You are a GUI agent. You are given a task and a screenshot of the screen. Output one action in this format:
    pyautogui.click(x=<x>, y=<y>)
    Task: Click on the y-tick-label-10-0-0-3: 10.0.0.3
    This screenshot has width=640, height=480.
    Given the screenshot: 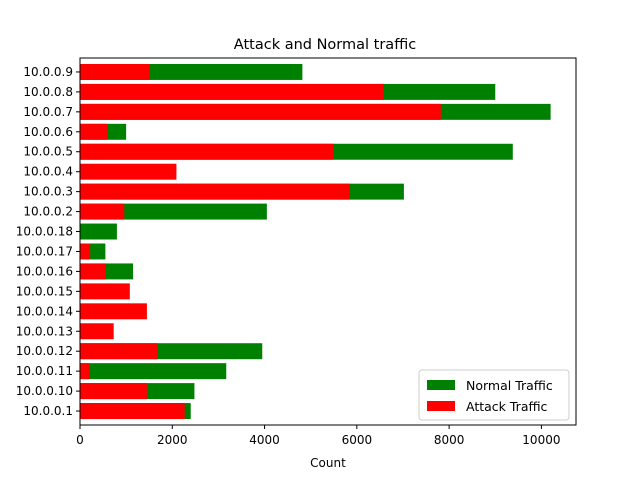 What is the action you would take?
    pyautogui.click(x=48, y=192)
    